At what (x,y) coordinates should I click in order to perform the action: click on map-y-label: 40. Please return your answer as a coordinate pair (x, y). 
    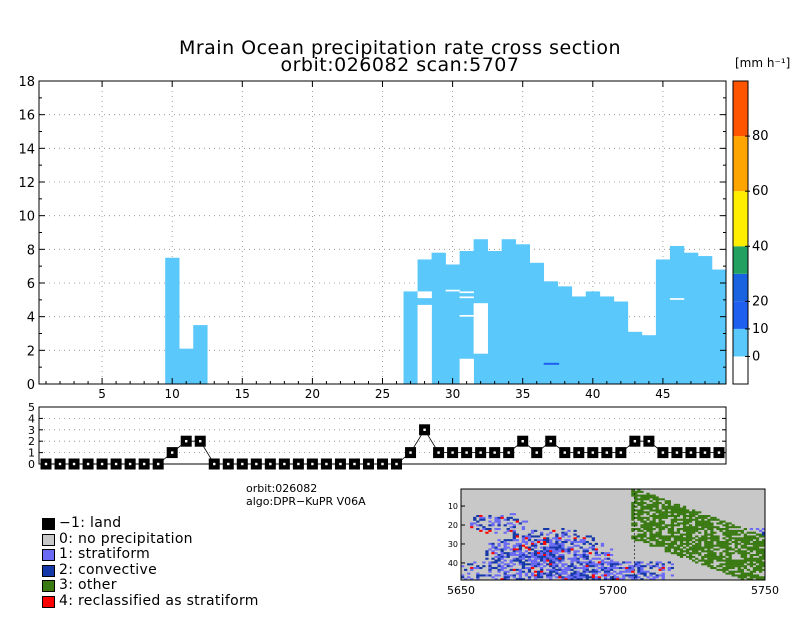
    Looking at the image, I should click on (453, 563).